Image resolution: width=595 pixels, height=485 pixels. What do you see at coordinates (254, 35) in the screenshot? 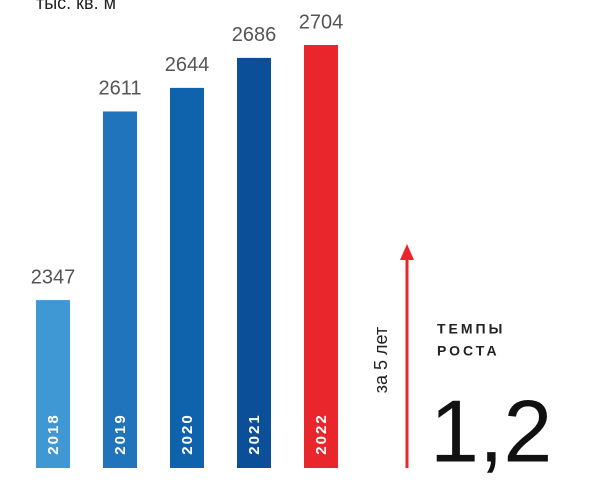
I see `value-label: 2686` at bounding box center [254, 35].